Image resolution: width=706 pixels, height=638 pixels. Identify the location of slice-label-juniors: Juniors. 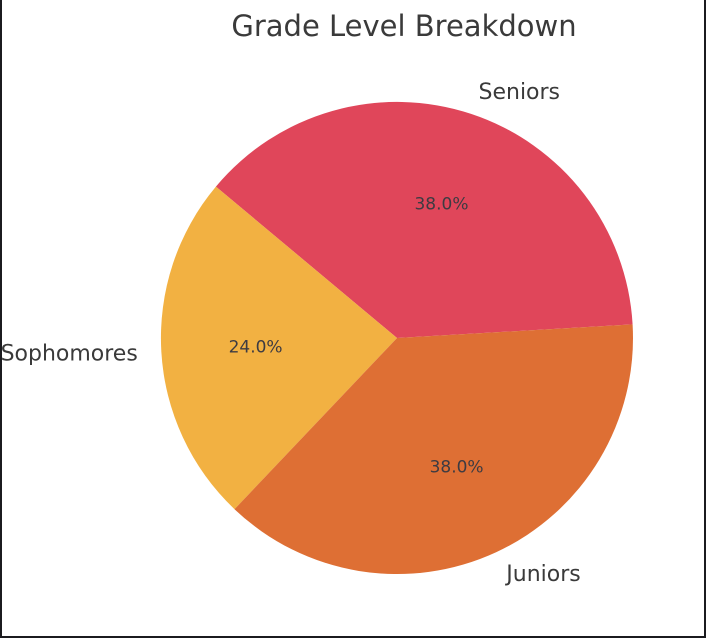
(542, 574).